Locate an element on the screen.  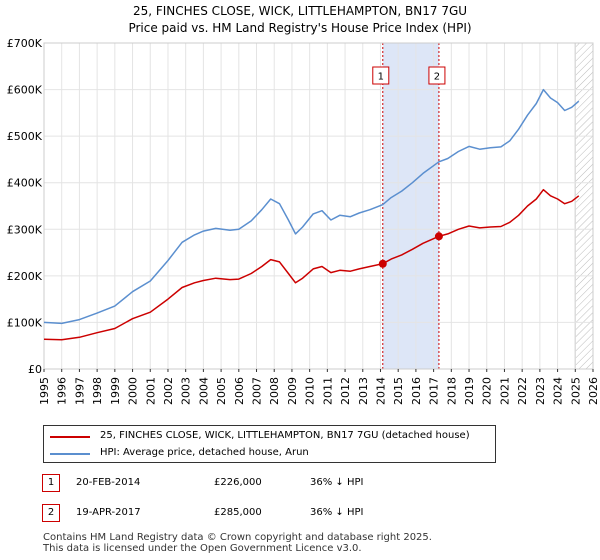
x-tick-label: 2020 is located at coordinates (487, 391).